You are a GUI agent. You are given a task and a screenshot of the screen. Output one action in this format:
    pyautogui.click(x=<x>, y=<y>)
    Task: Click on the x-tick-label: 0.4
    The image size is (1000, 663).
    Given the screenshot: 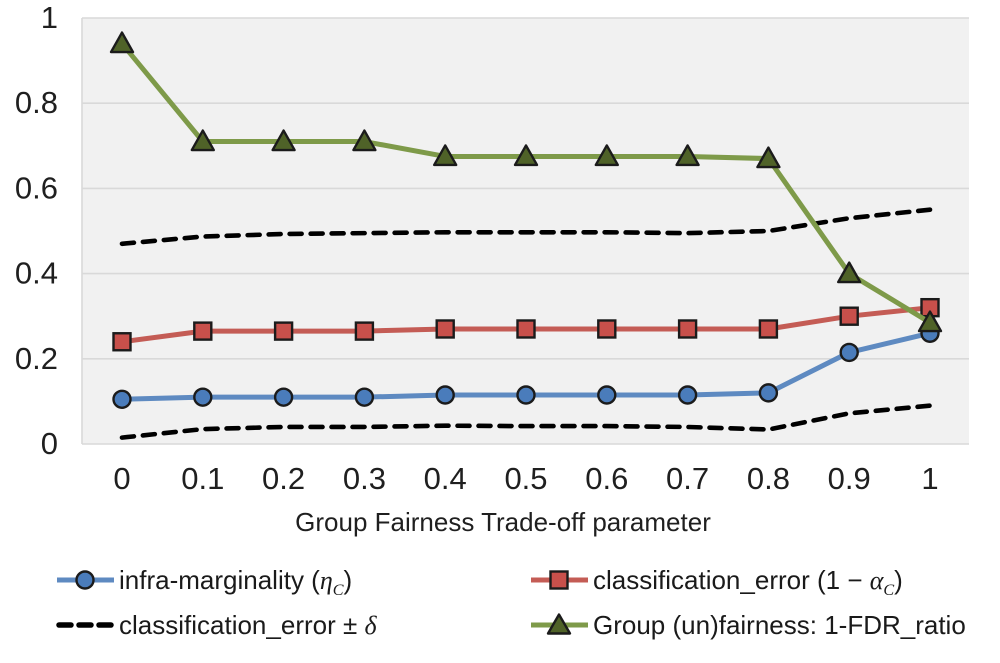 What is the action you would take?
    pyautogui.click(x=445, y=478)
    